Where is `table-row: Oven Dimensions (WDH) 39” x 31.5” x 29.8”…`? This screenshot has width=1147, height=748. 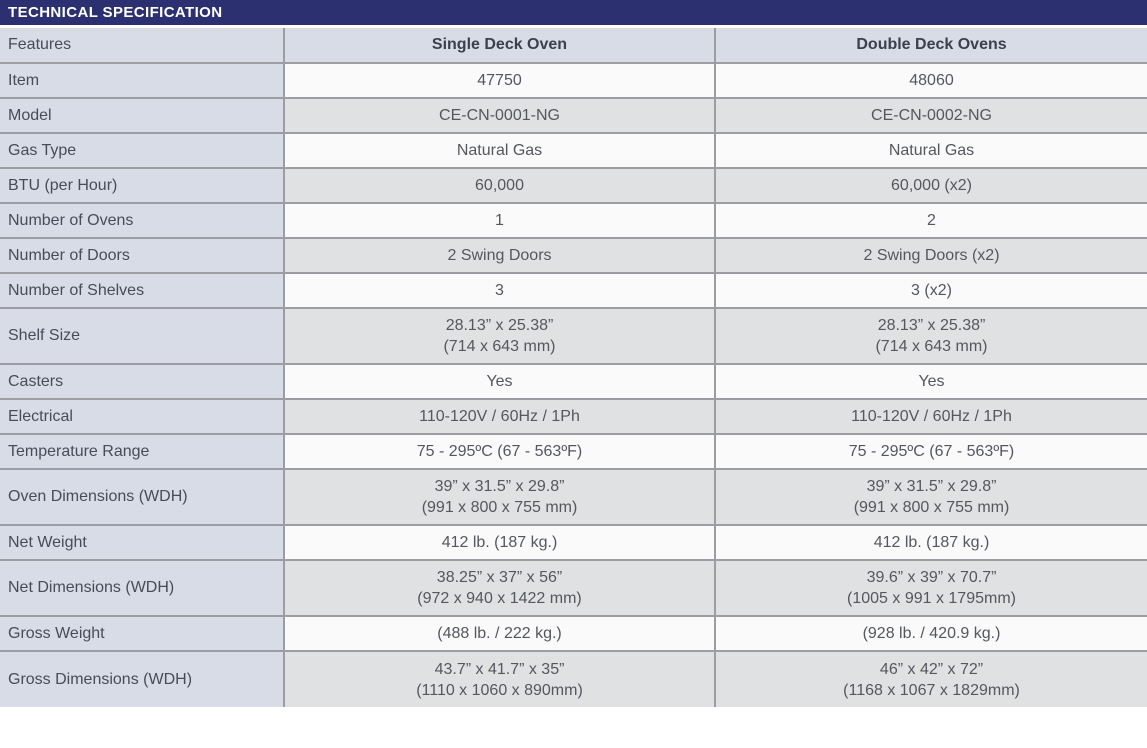
table-row: Oven Dimensions (WDH) 39” x 31.5” x 29.8”… is located at coordinates (573, 497).